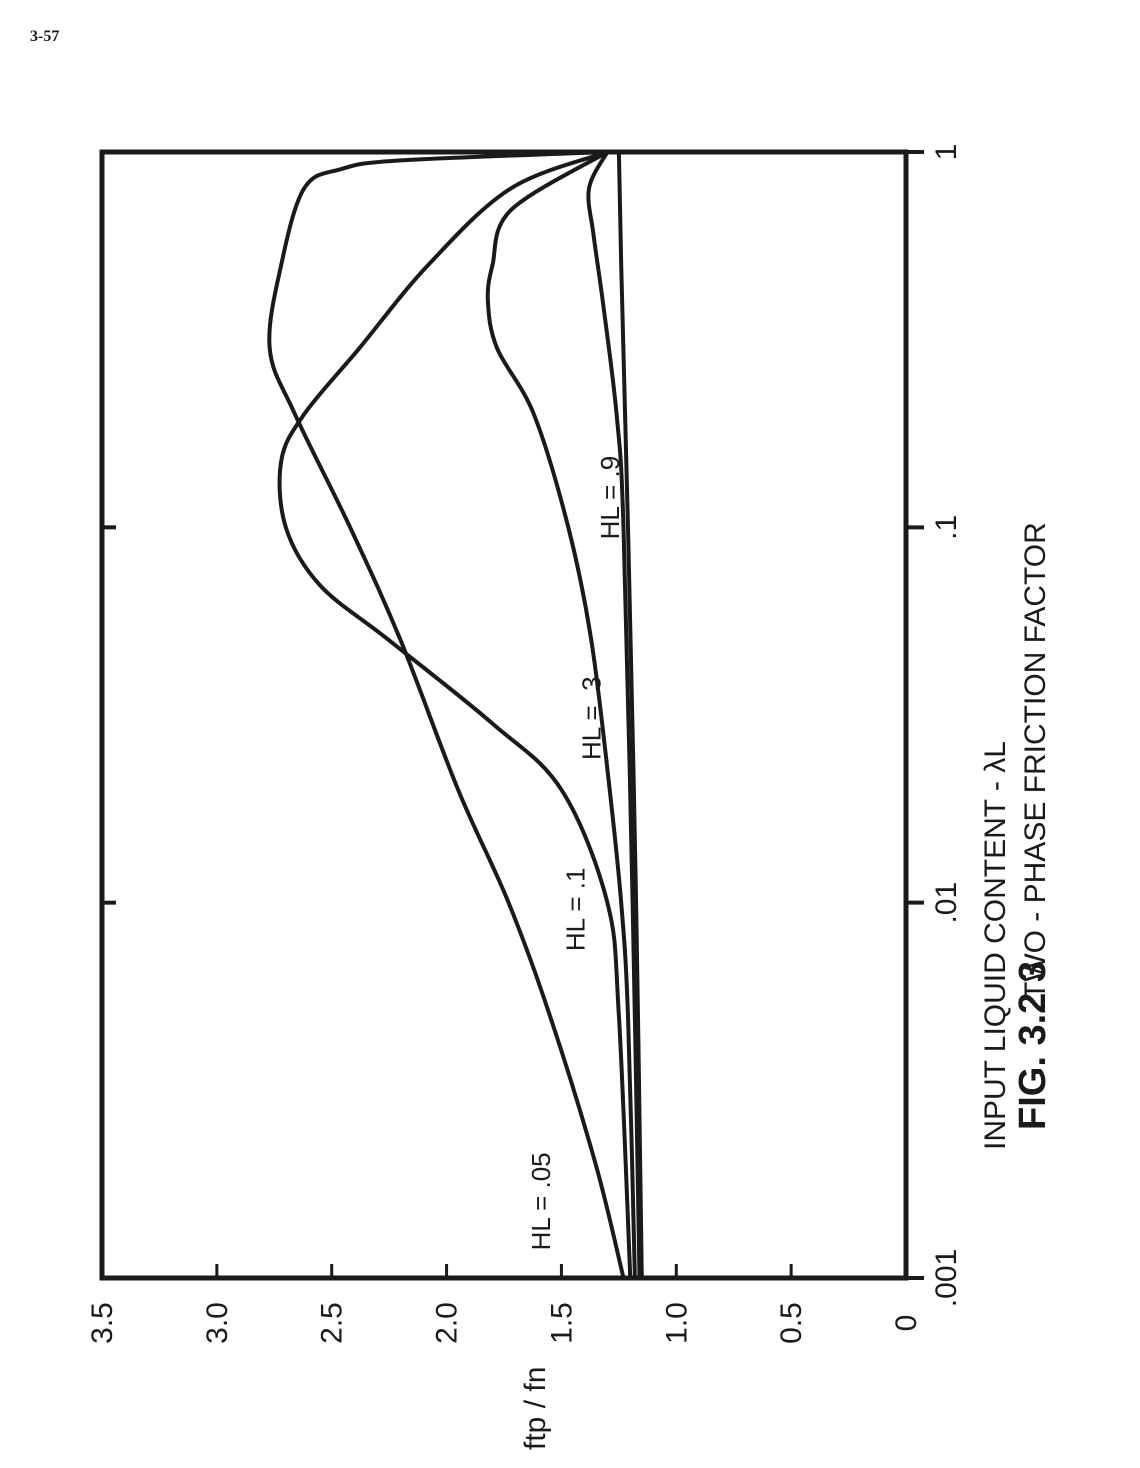 The image size is (1140, 1468). I want to click on series-label: HL = .1, so click(575, 910).